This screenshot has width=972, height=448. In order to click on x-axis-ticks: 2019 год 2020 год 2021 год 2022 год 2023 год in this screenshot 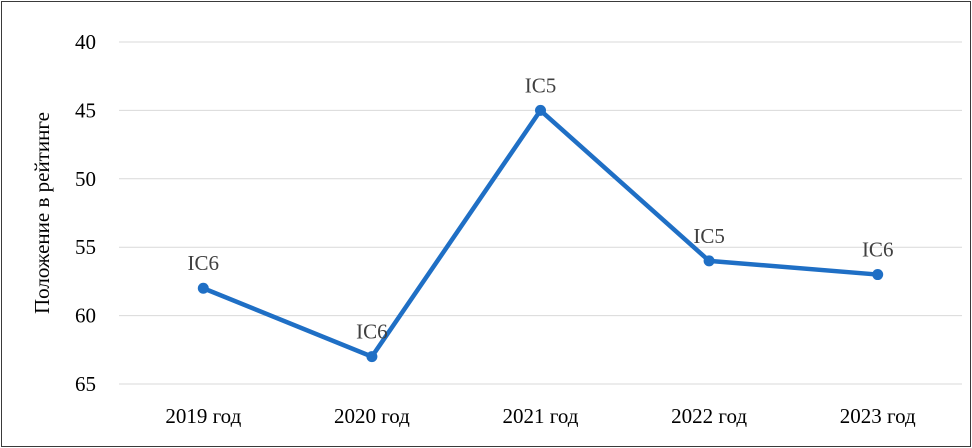, I will do `click(540, 416)`.